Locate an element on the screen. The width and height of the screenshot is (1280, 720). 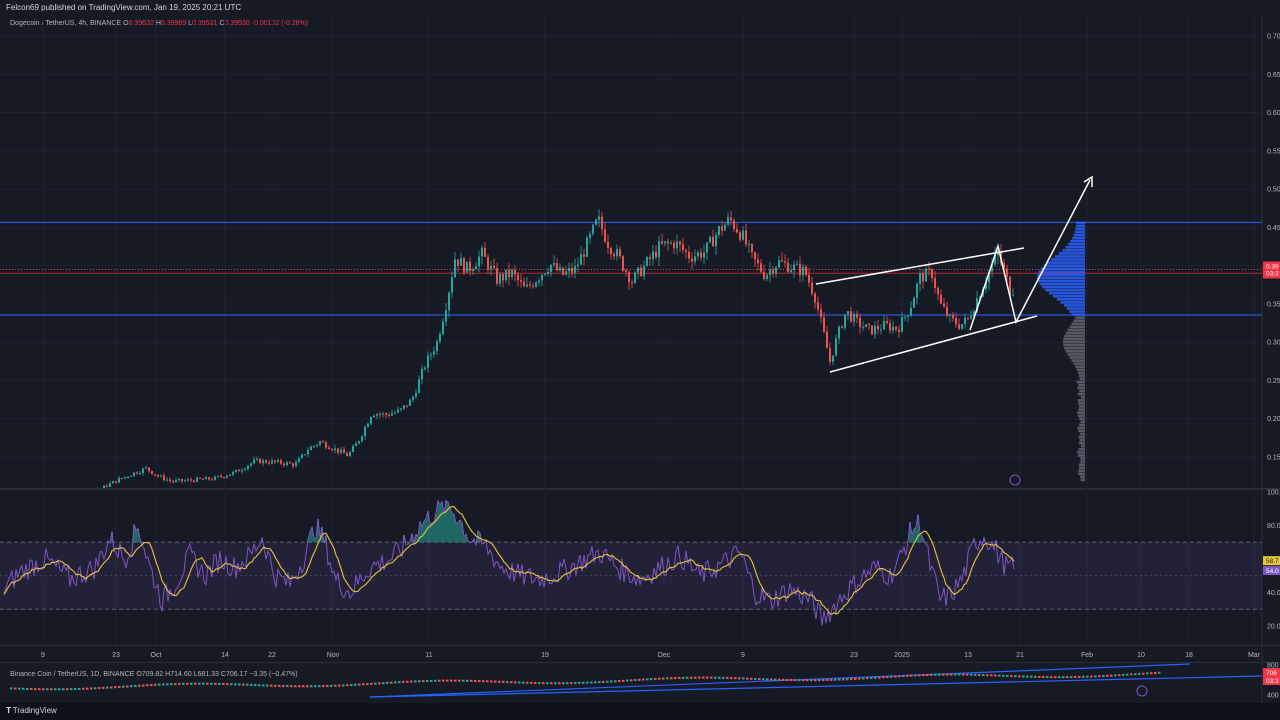
price-tick-label: 0.15 is located at coordinates (1273, 458).